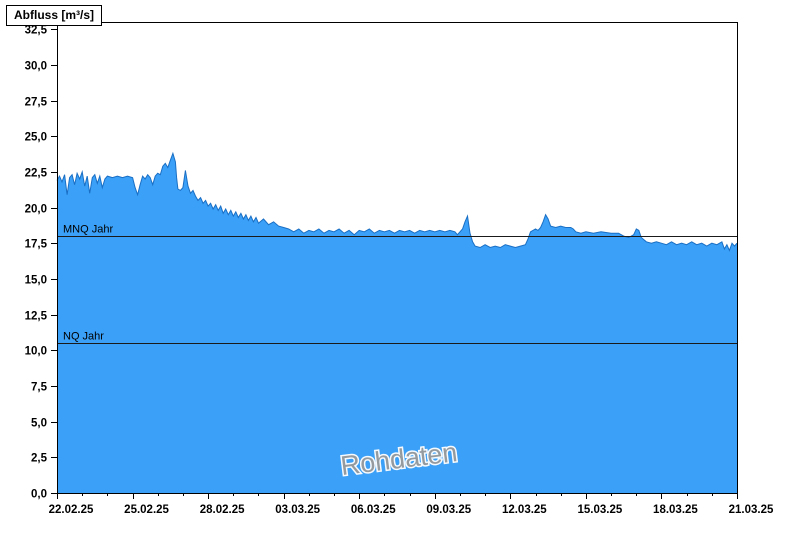  What do you see at coordinates (36, 103) in the screenshot?
I see `y-tick-label: 27,5` at bounding box center [36, 103].